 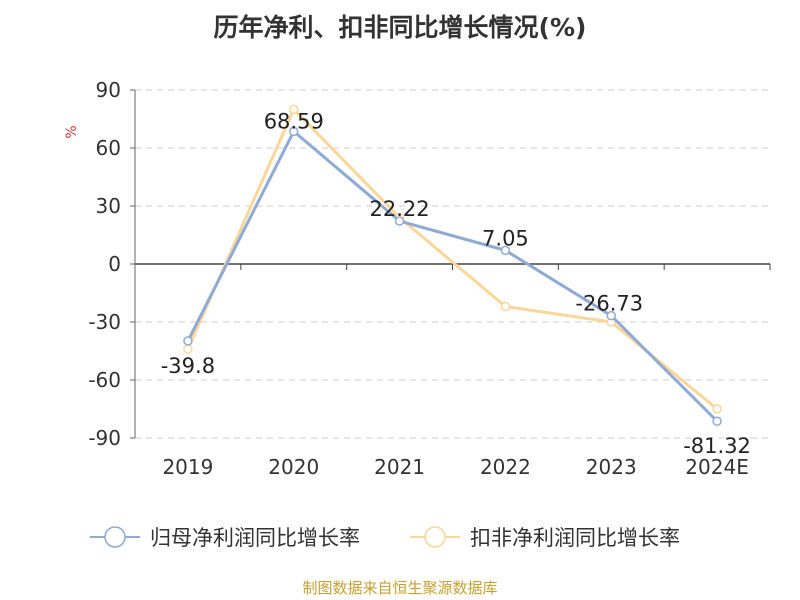 What do you see at coordinates (108, 90) in the screenshot?
I see `y-tick-label: 90` at bounding box center [108, 90].